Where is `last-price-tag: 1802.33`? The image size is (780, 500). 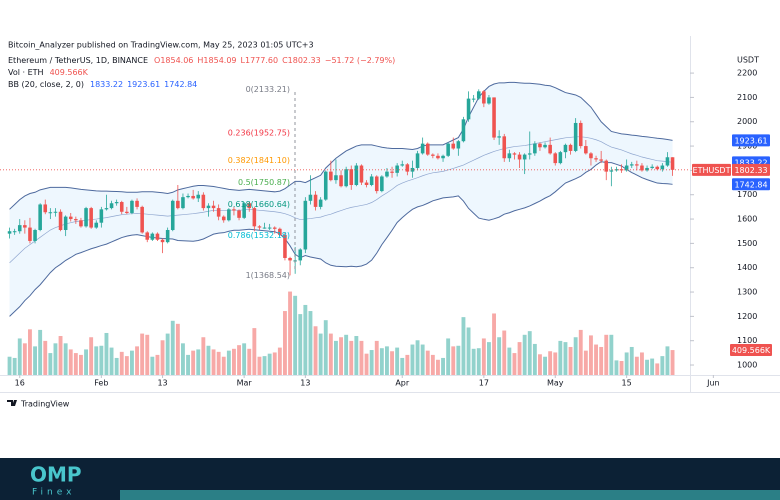 last-price-tag: 1802.33 is located at coordinates (750, 170).